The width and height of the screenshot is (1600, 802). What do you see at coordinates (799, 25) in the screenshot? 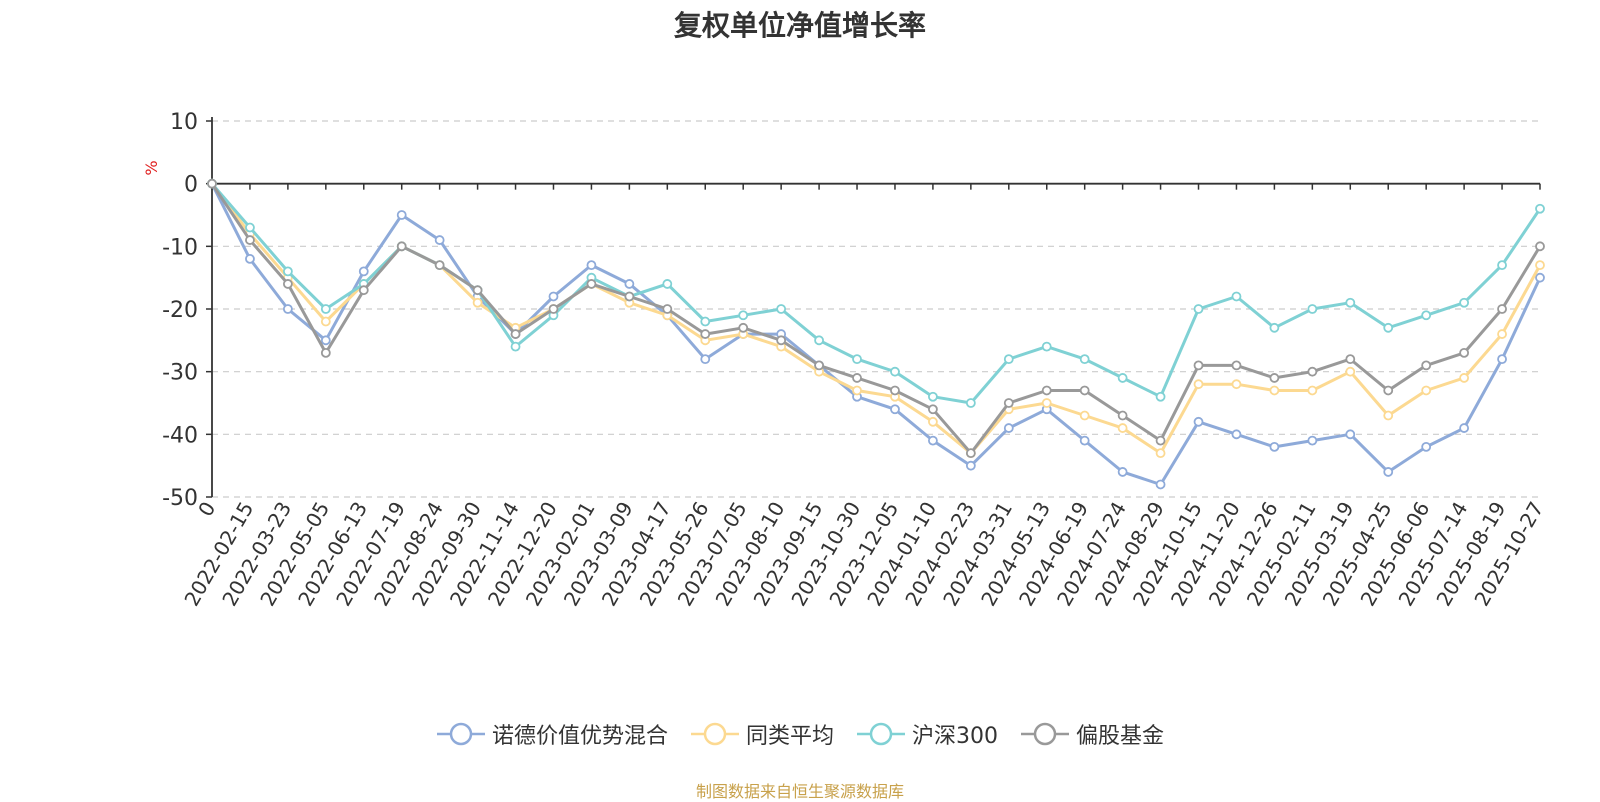
I see `chart-title: 复权单位净值增长率` at bounding box center [799, 25].